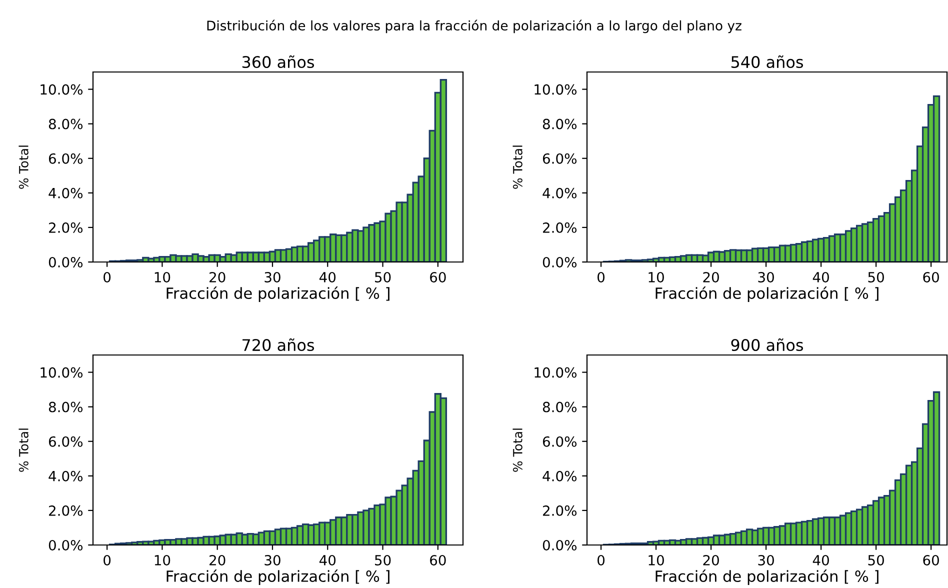 This screenshot has width=948, height=588. Describe the element at coordinates (474, 27) in the screenshot. I see `text: Distribución de los valores para la fracción de polarización a lo largo del plano yz` at that location.